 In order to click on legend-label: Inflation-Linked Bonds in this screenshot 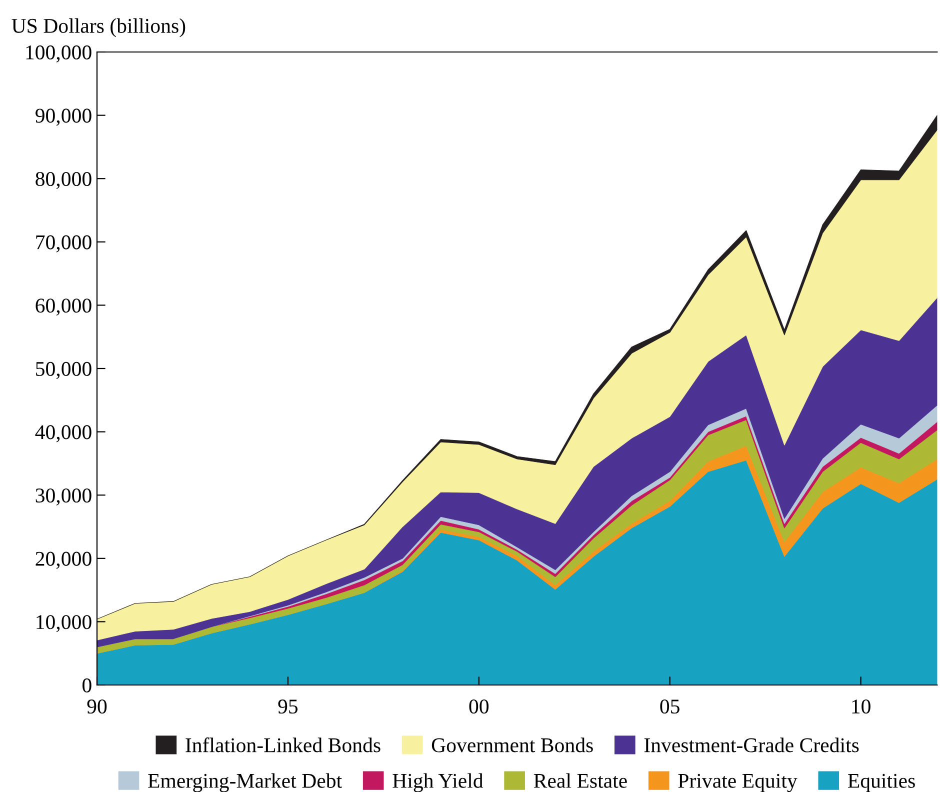, I will do `click(283, 744)`.